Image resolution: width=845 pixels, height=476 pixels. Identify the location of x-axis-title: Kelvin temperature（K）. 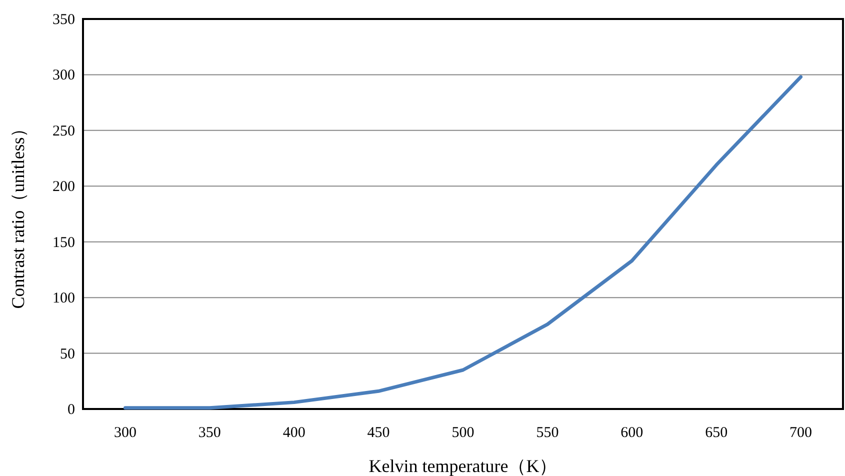
(463, 466).